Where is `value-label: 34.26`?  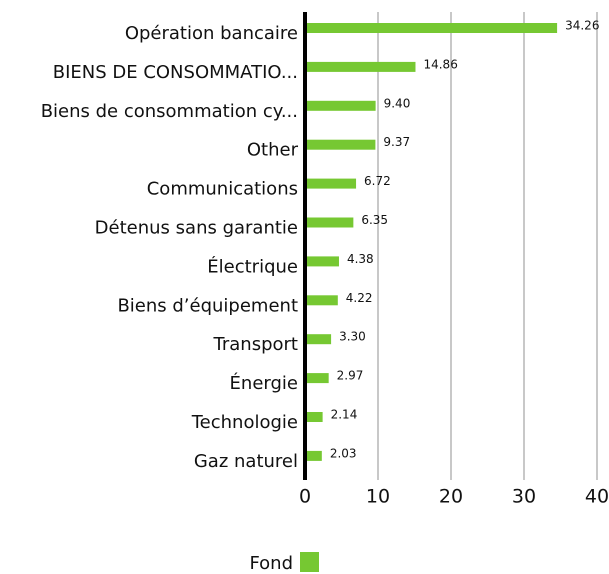
value-label: 34.26 is located at coordinates (582, 26).